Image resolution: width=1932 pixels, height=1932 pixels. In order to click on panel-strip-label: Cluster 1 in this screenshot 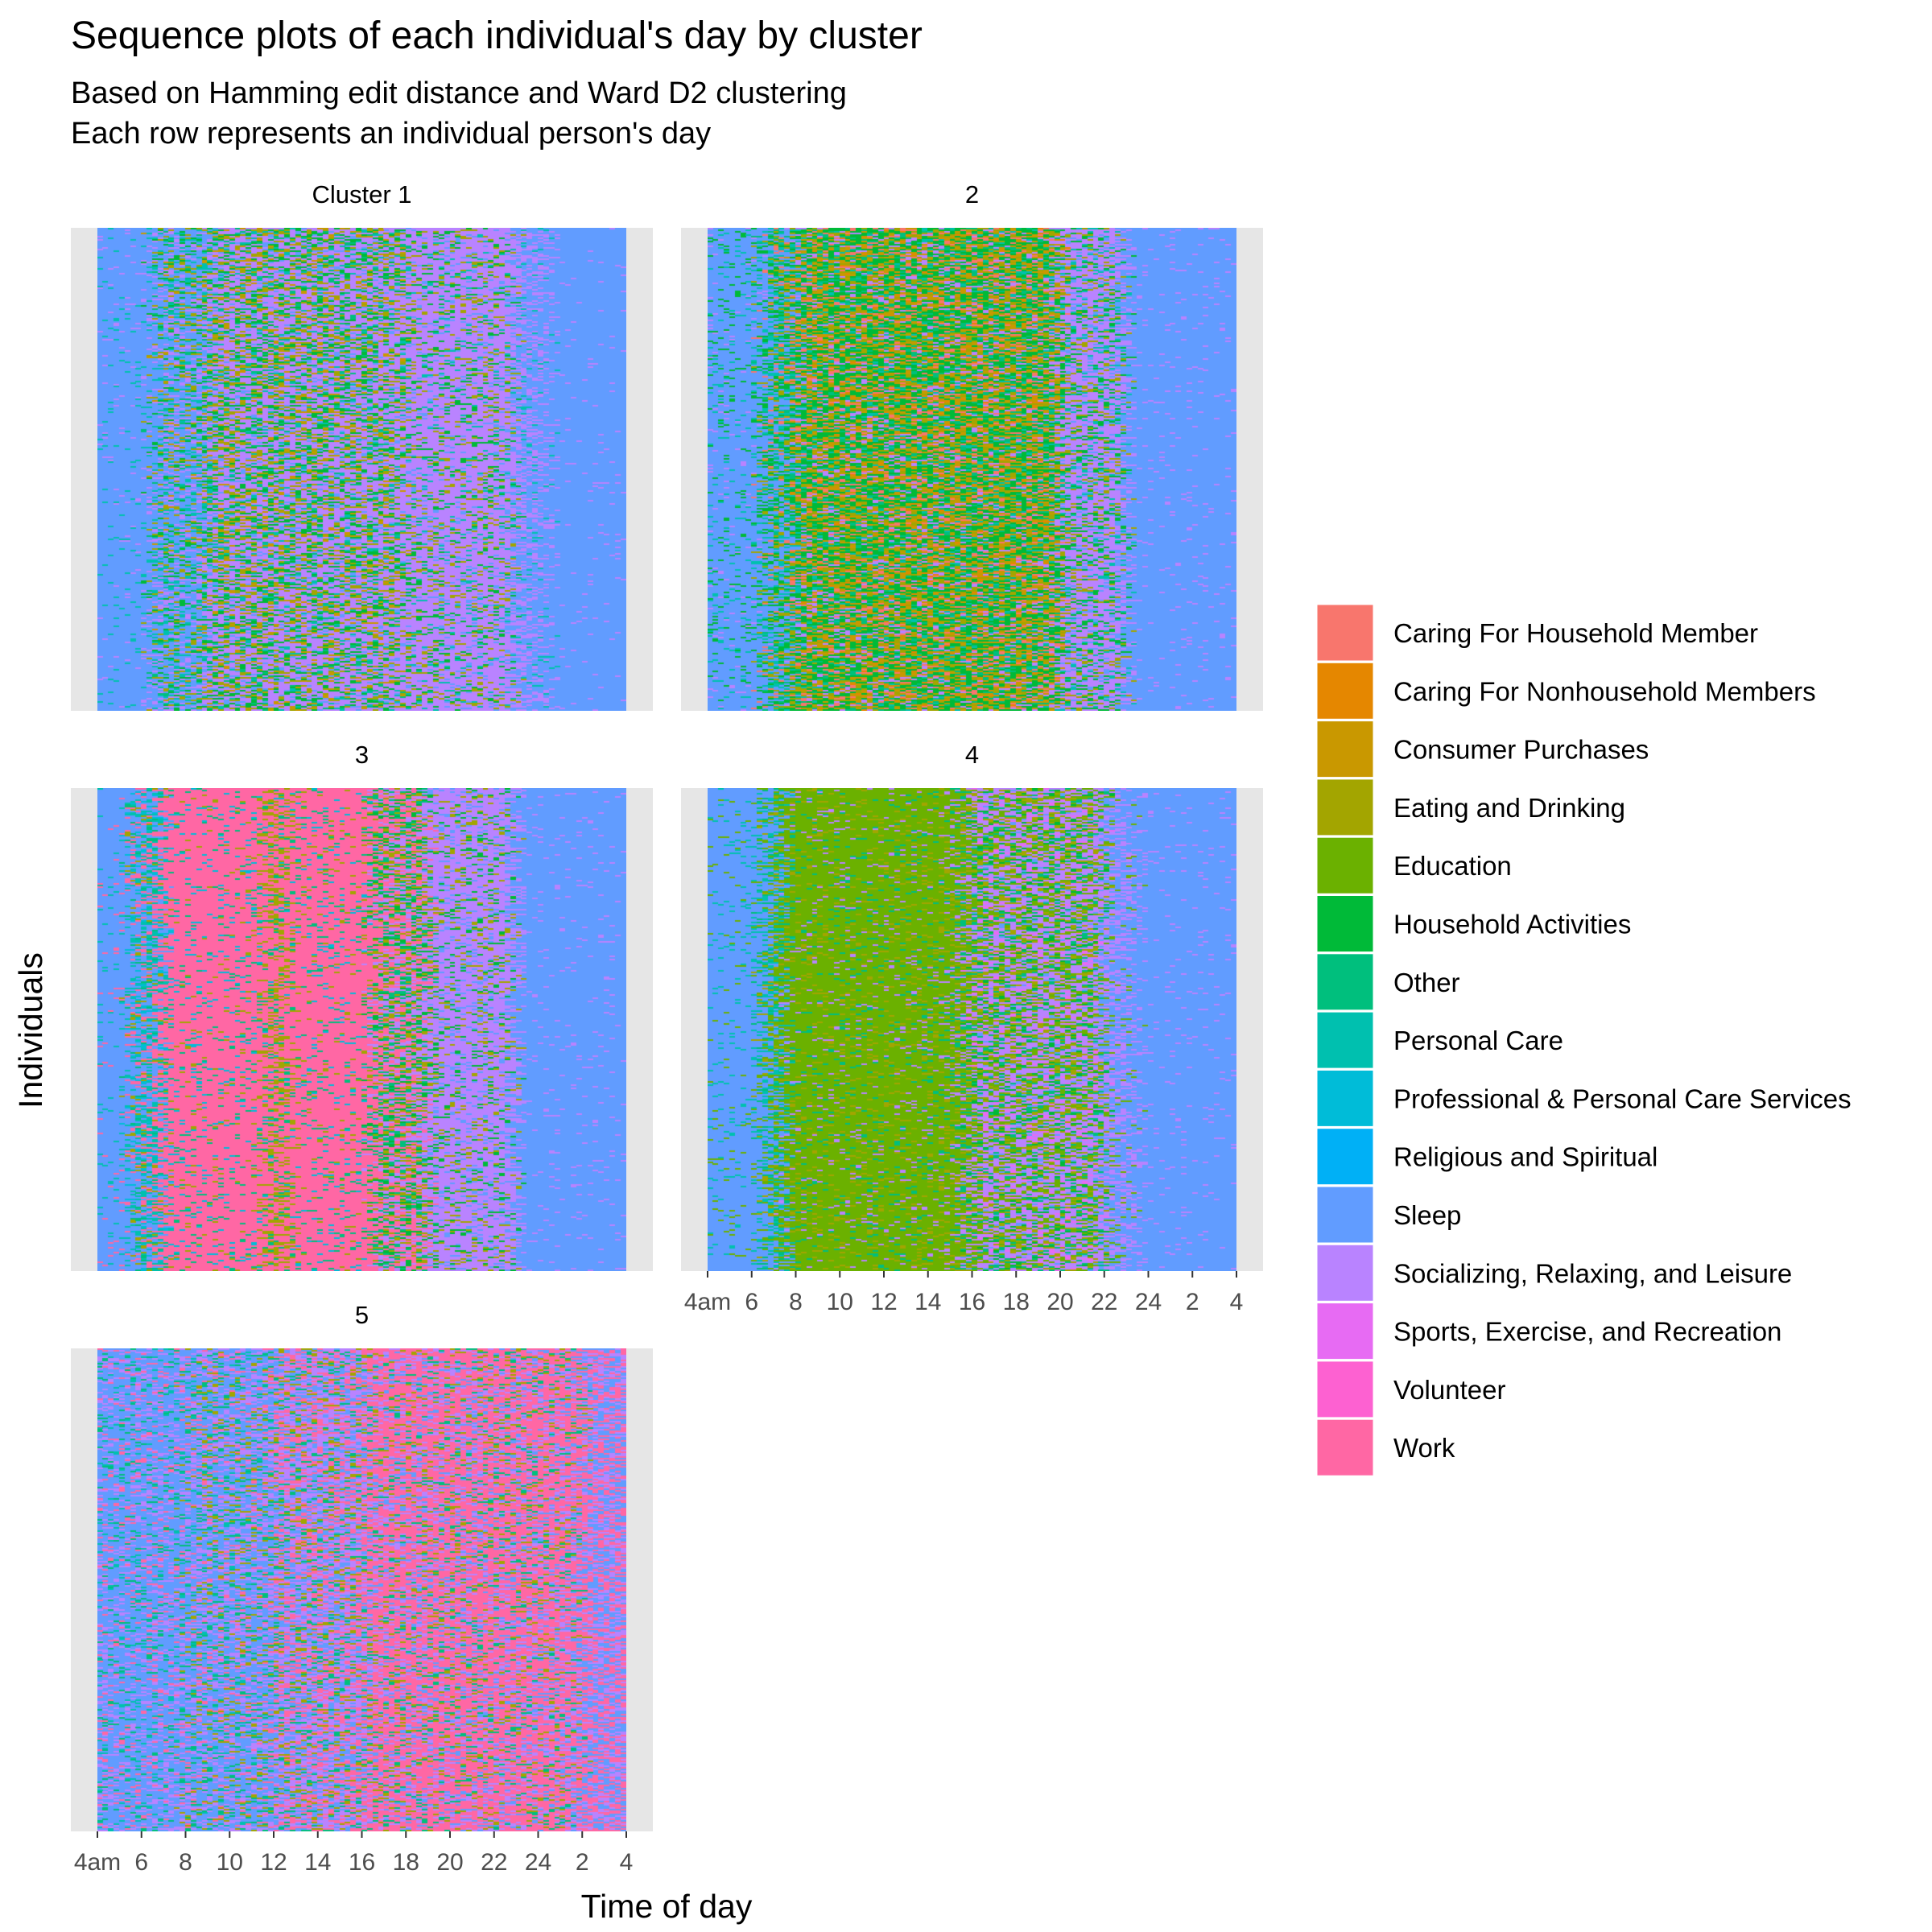, I will do `click(361, 194)`.